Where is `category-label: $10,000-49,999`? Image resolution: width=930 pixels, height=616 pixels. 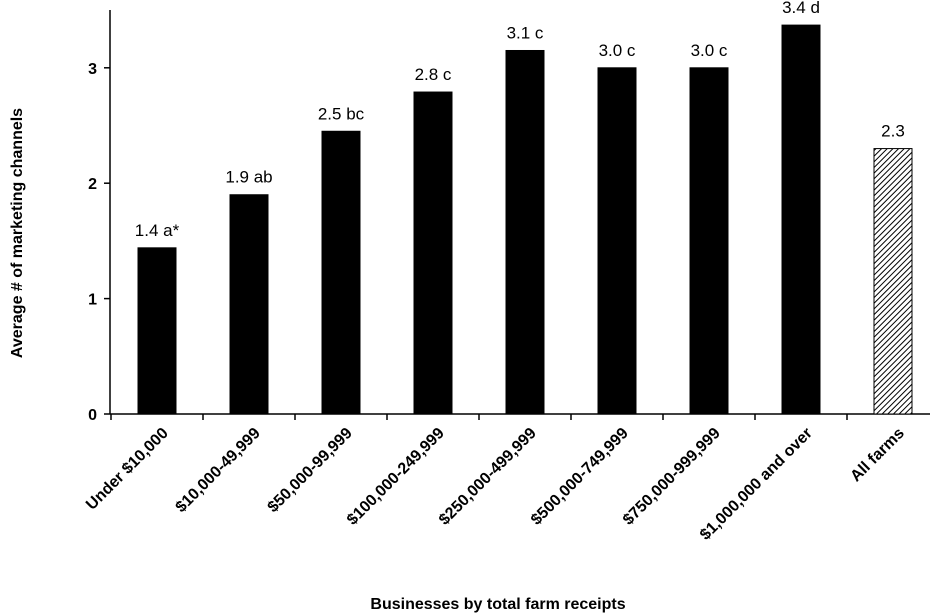
category-label: $10,000-49,999 is located at coordinates (218, 470).